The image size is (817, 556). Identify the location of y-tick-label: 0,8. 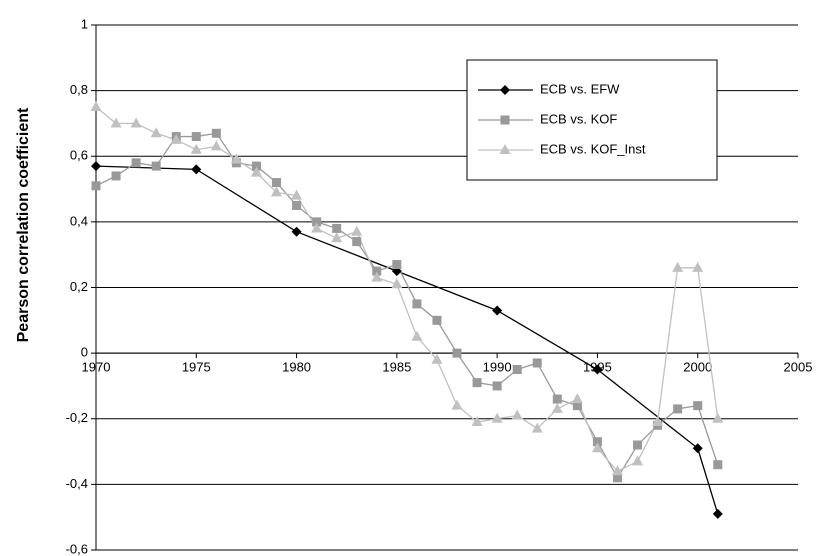
(79, 89).